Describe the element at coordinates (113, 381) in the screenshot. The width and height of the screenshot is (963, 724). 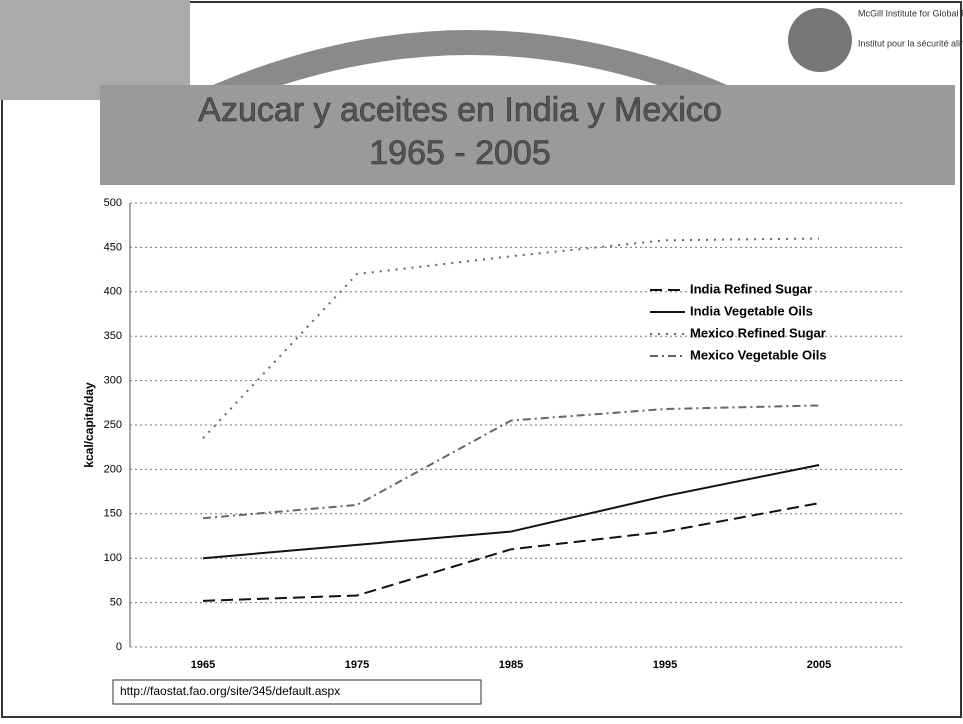
I see `y-tick-label: 300` at that location.